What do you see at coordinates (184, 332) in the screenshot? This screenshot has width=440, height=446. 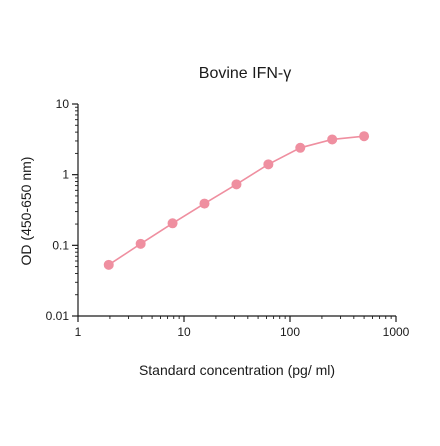 I see `x-tick-label: 10` at bounding box center [184, 332].